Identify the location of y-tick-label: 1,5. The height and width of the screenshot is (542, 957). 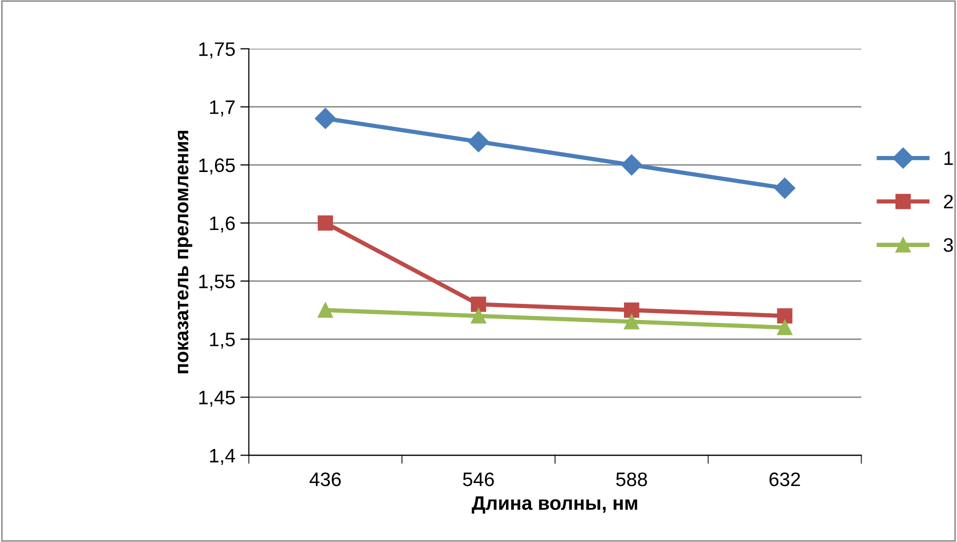
(222, 340).